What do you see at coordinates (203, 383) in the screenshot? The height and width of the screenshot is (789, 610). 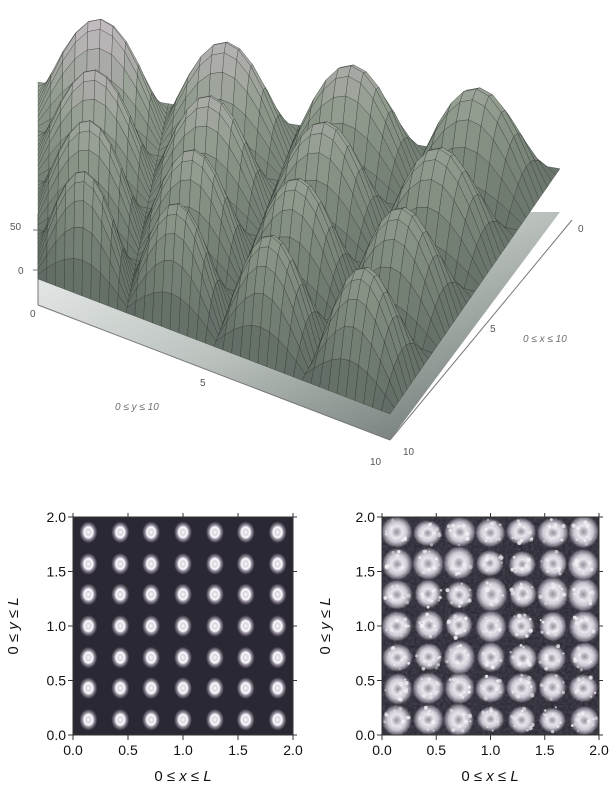 I see `y-tick-label: 5` at bounding box center [203, 383].